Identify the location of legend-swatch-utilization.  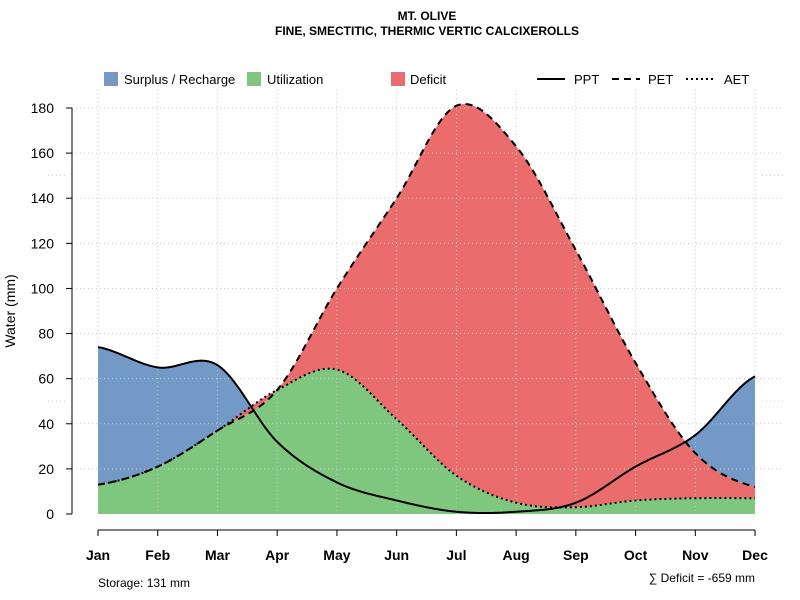
(254, 79).